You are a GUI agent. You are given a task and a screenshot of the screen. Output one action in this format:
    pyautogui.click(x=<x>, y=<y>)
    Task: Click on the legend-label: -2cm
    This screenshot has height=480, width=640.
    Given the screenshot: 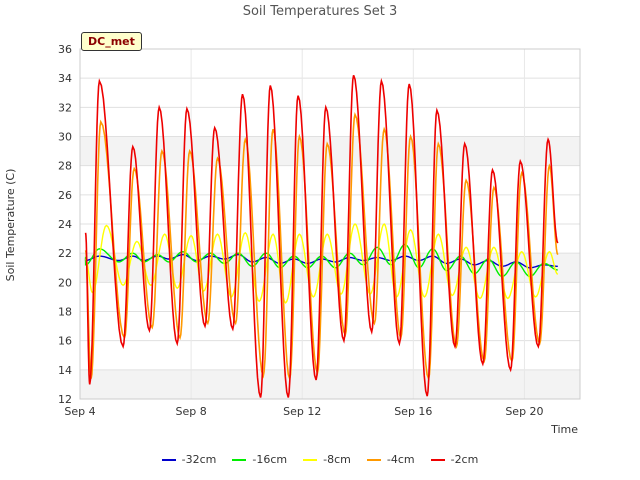 What is the action you would take?
    pyautogui.click(x=464, y=459)
    